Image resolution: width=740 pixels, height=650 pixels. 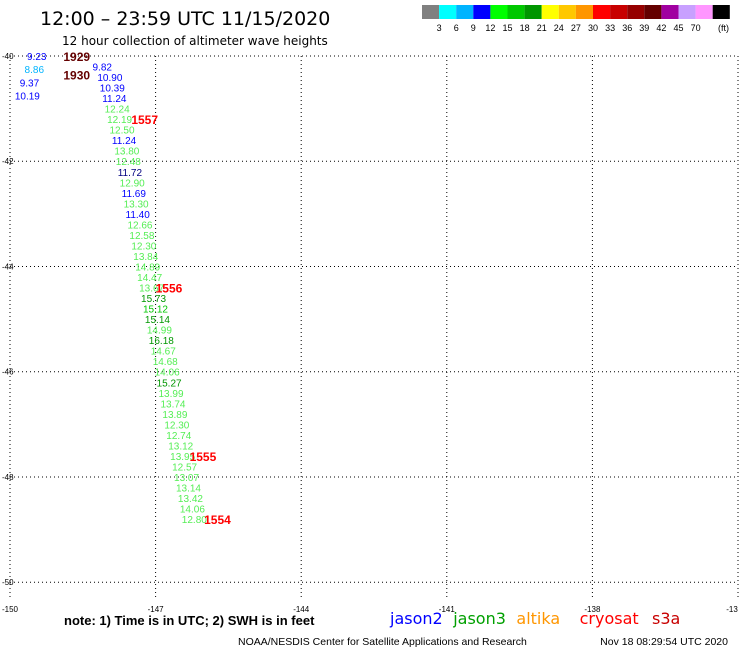 What do you see at coordinates (121, 131) in the screenshot?
I see `swh-value: 12.50` at bounding box center [121, 131].